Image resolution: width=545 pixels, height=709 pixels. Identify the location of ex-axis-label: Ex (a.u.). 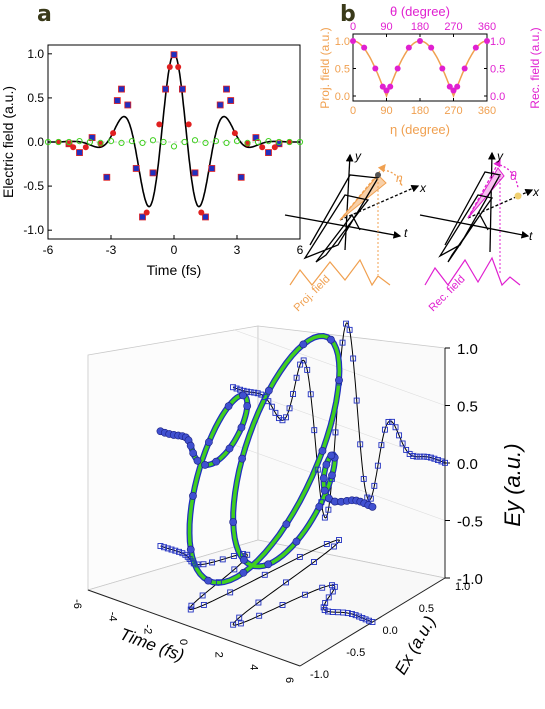
(415, 645).